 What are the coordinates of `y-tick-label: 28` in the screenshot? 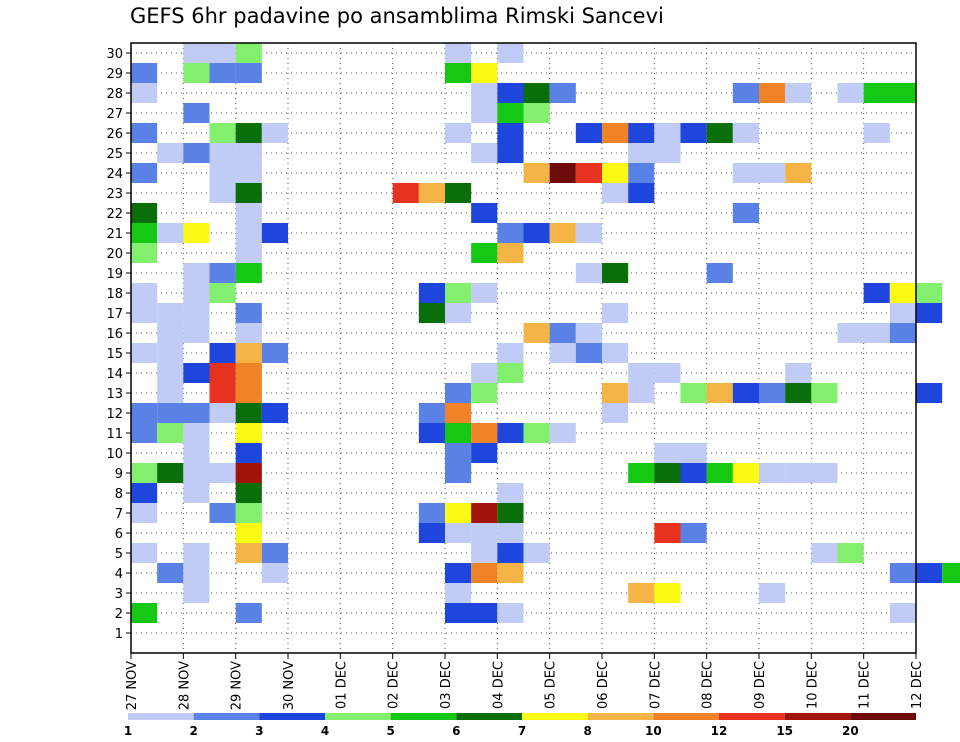 It's located at (114, 94).